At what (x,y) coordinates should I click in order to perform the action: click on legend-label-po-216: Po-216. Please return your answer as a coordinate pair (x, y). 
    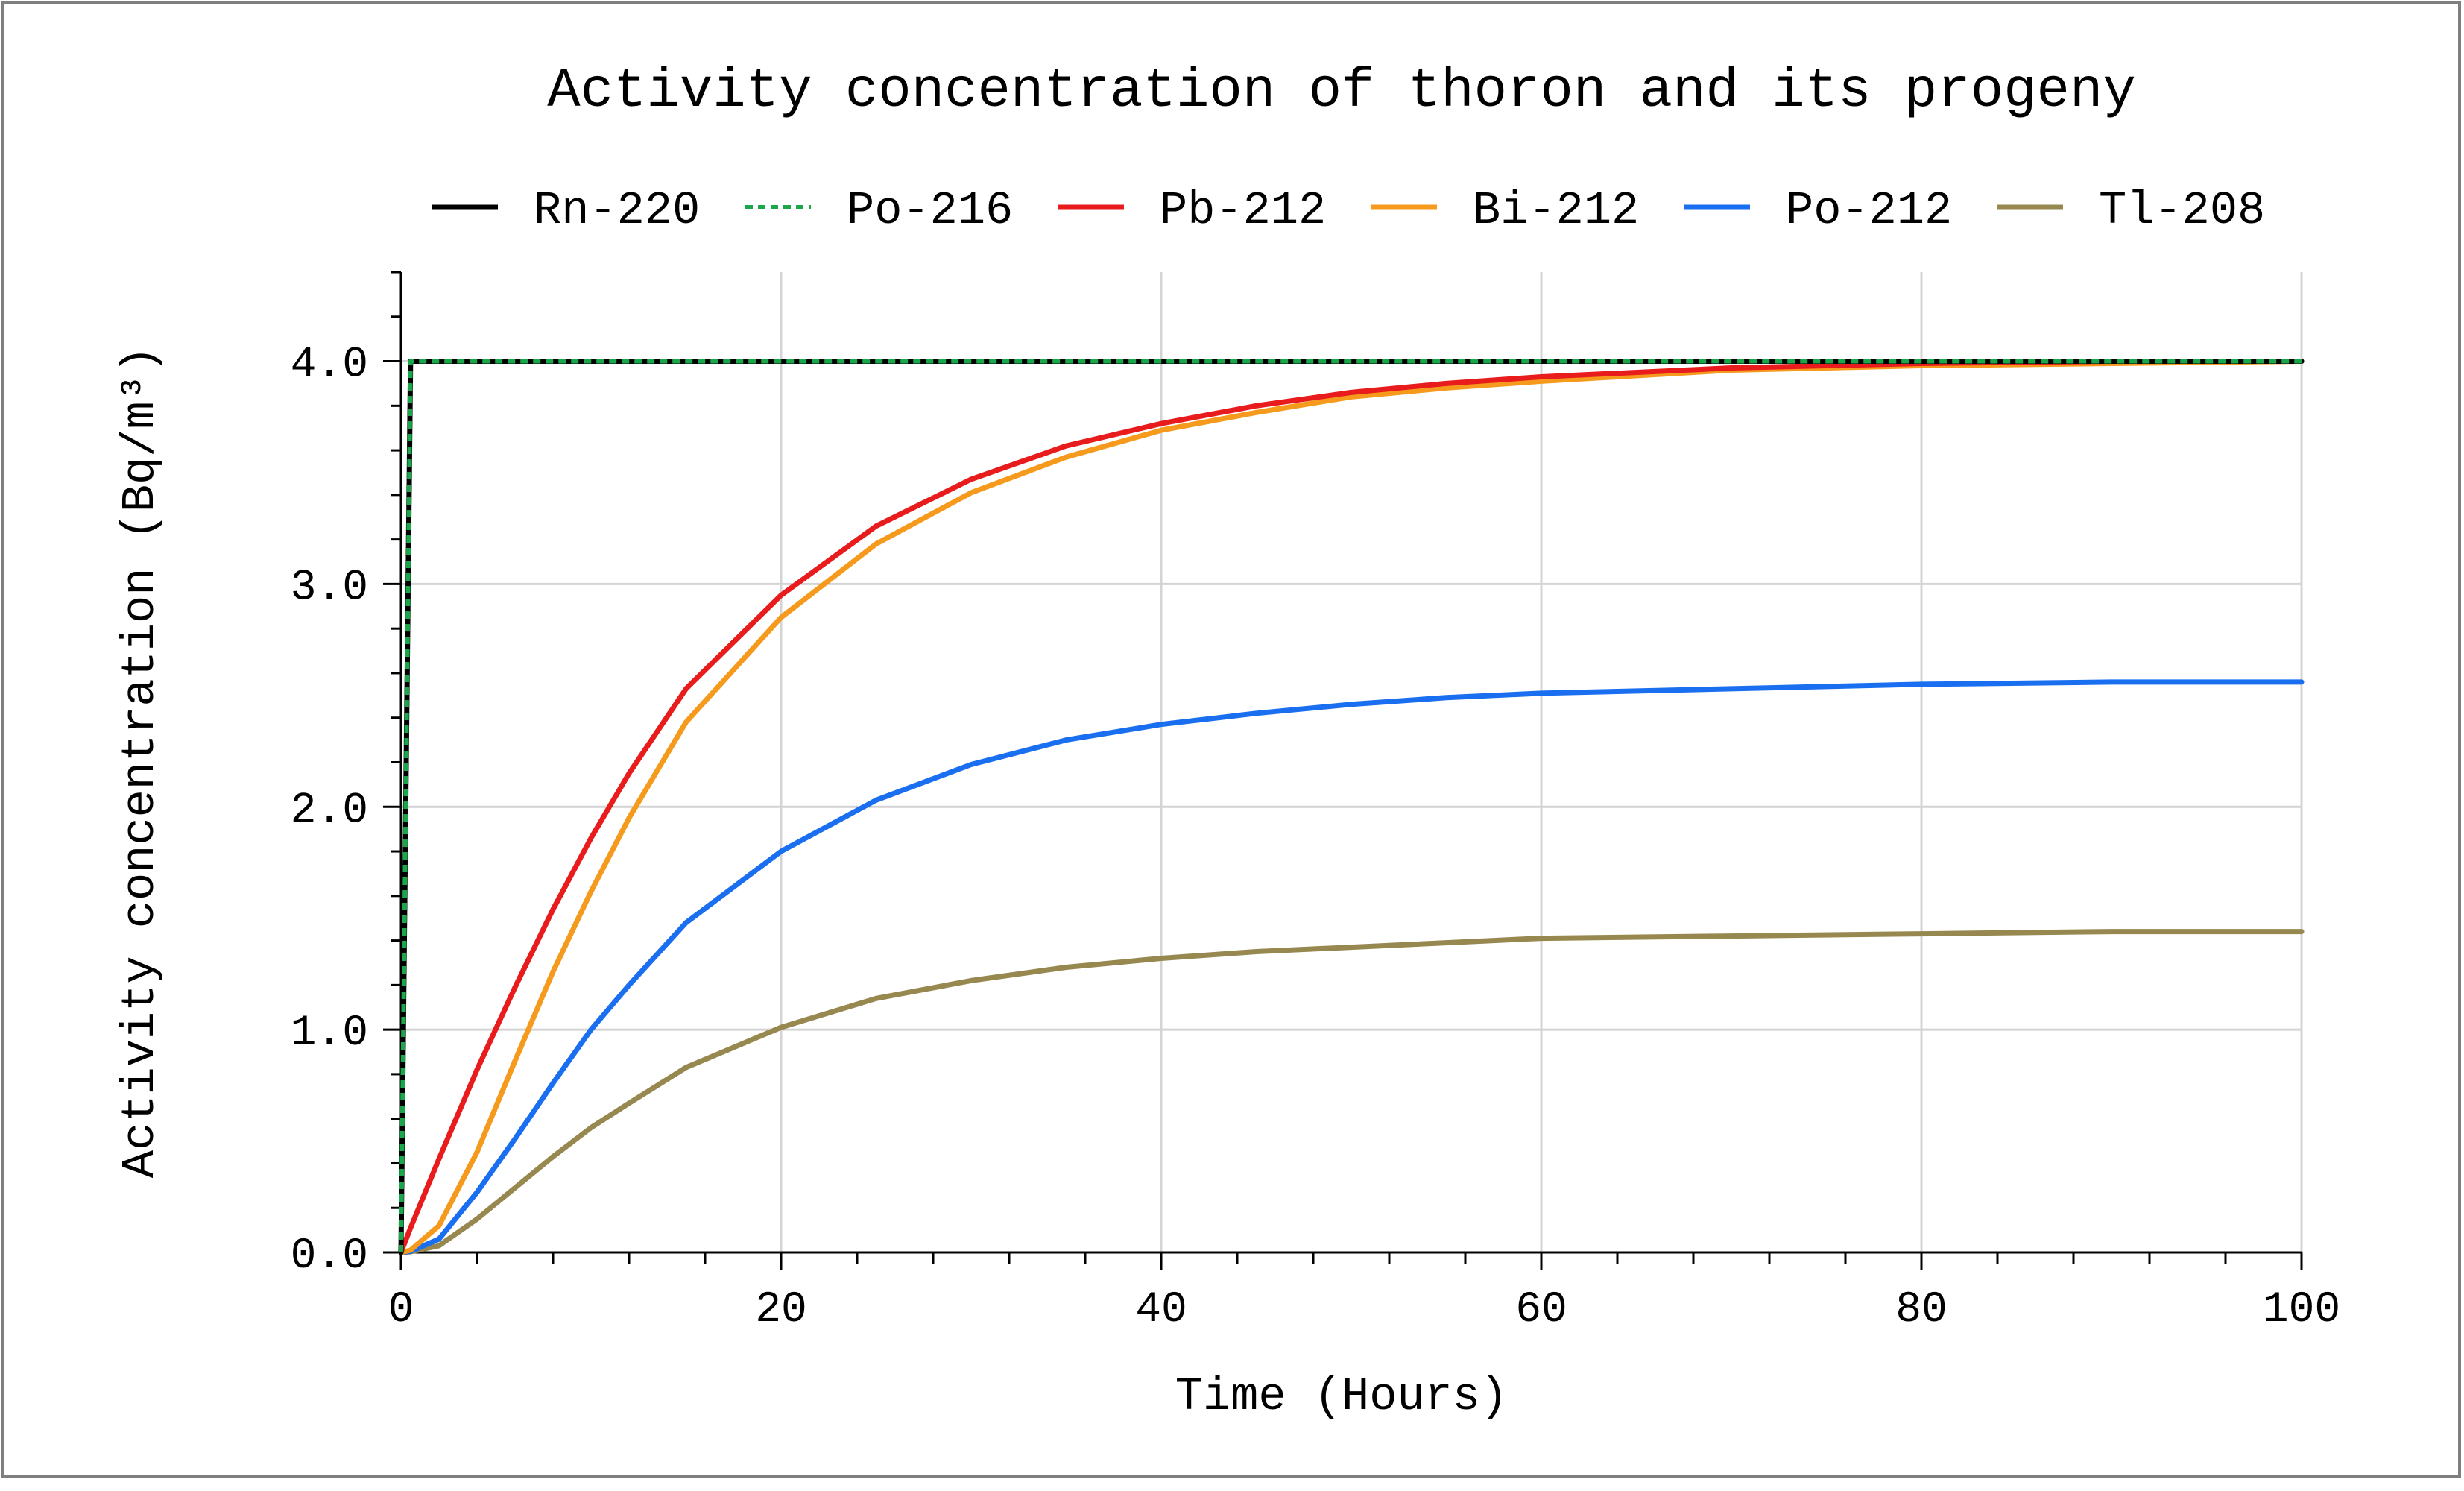
    Looking at the image, I should click on (930, 211).